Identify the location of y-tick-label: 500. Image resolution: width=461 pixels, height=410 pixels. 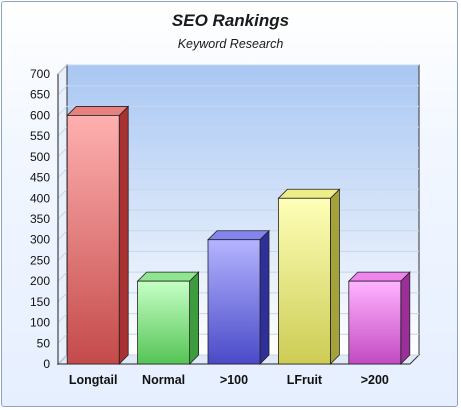
(40, 157).